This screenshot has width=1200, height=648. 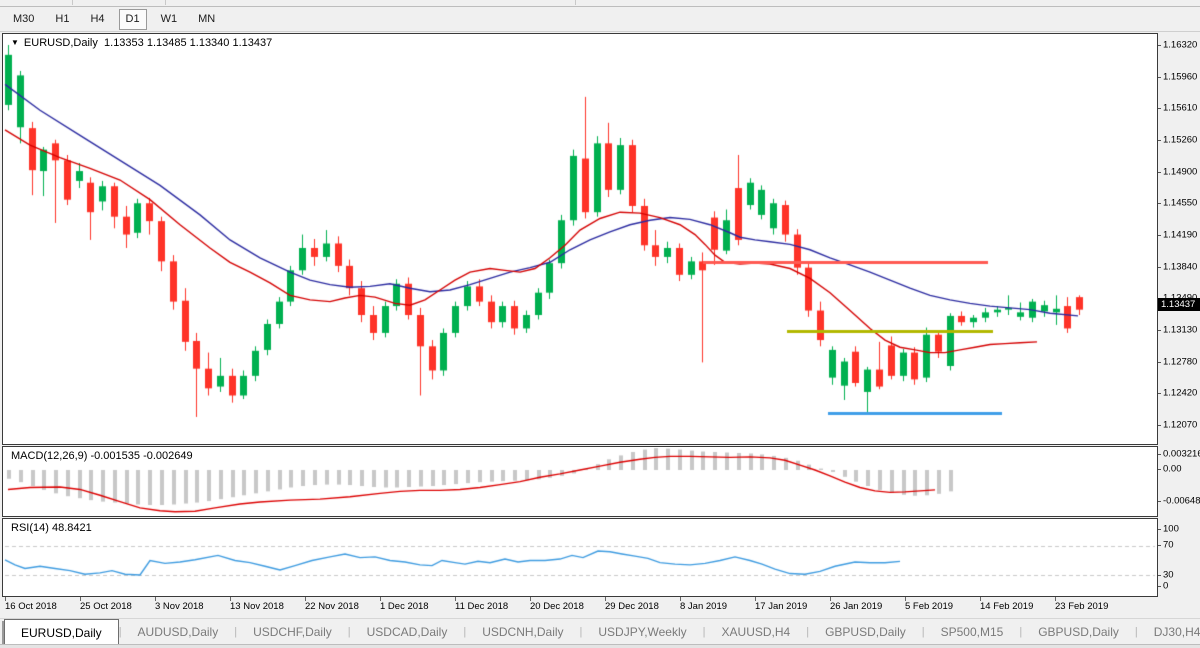 What do you see at coordinates (1181, 501) in the screenshot?
I see `macd-scale-label: -0.006485` at bounding box center [1181, 501].